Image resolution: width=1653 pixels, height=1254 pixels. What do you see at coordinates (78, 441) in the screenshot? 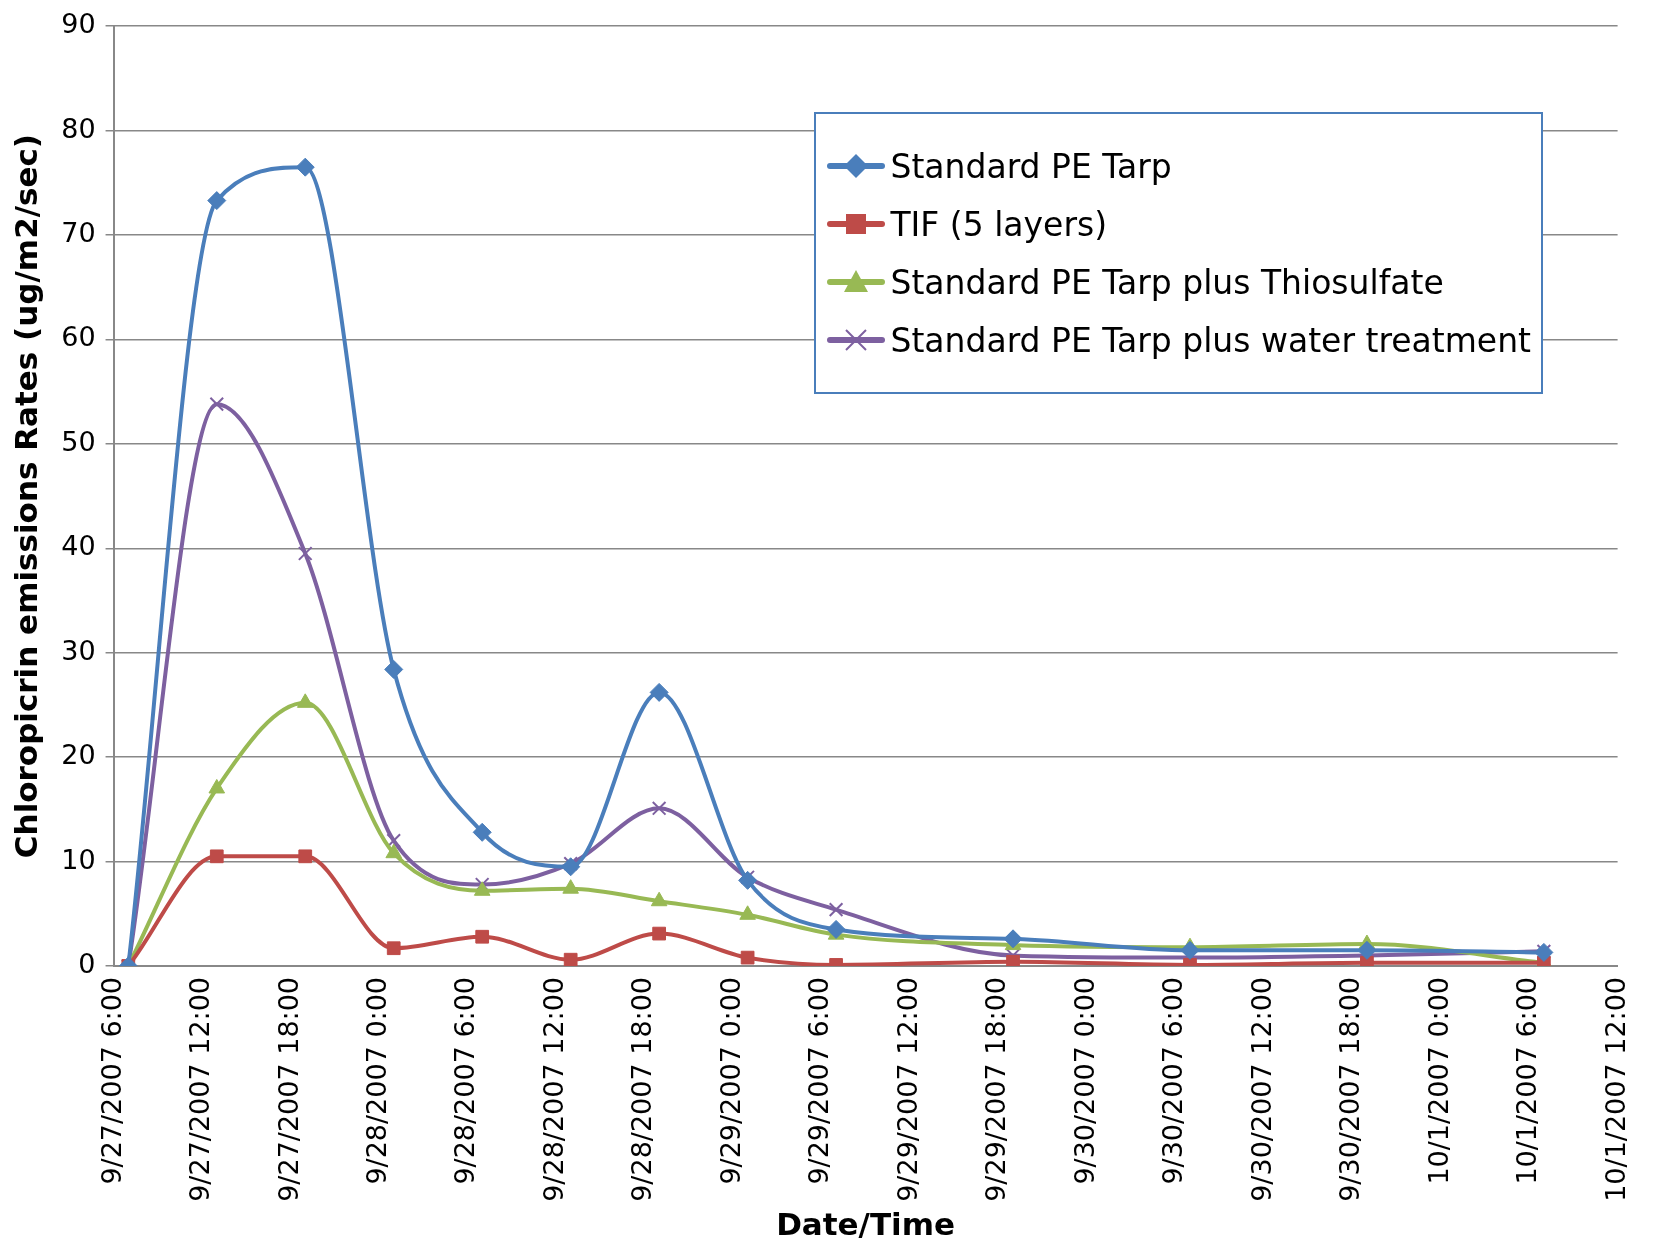
I see `y-tick-label: 50` at bounding box center [78, 441].